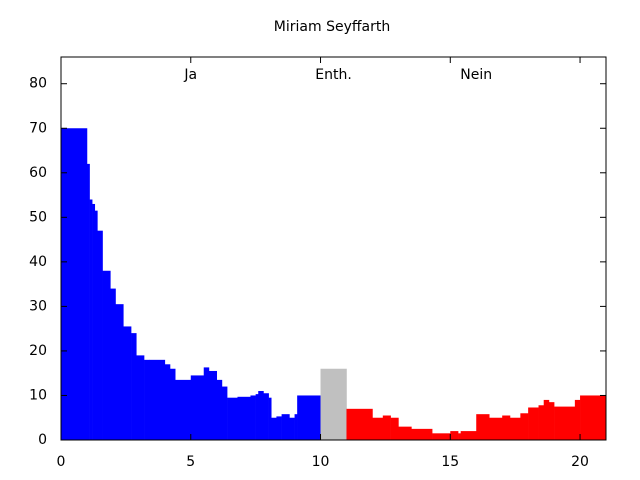 This screenshot has width=640, height=480. Describe the element at coordinates (476, 75) in the screenshot. I see `series-label: Nein` at that location.